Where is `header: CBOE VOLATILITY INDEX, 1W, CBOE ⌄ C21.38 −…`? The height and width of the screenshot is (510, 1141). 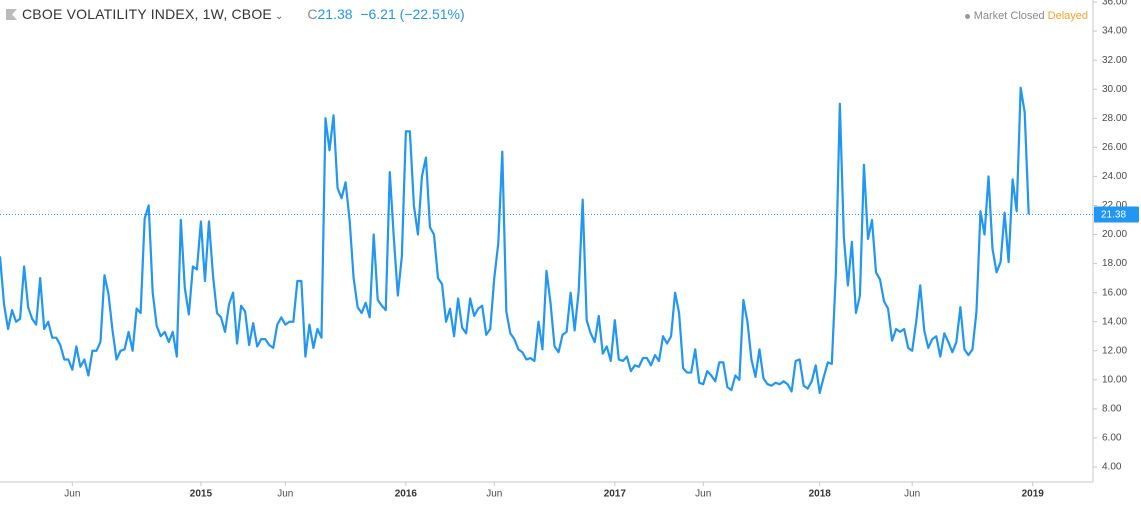
header: CBOE VOLATILITY INDEX, 1W, CBOE ⌄ C21.38 −… is located at coordinates (235, 14).